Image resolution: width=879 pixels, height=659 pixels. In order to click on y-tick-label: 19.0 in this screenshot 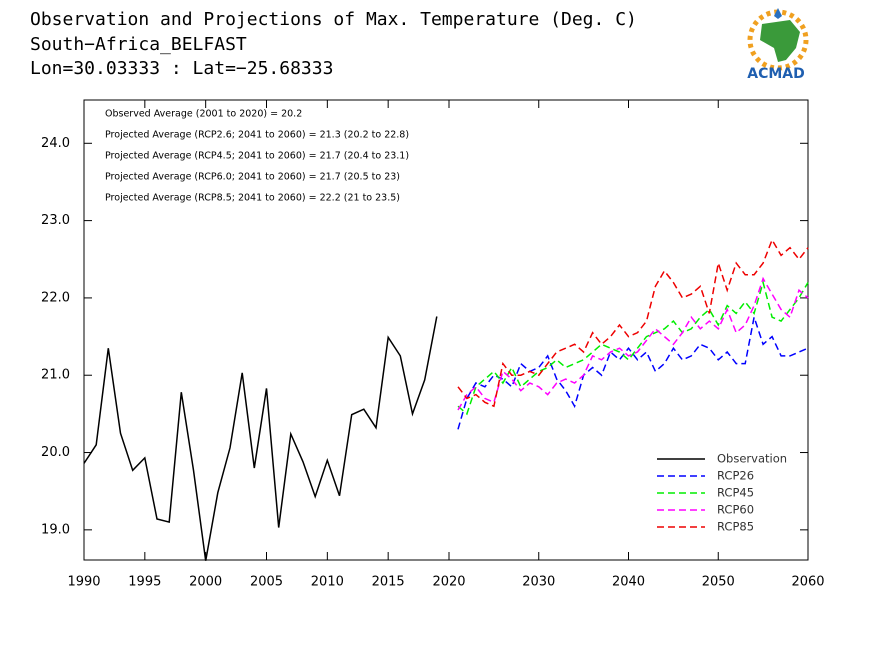, I will do `click(55, 529)`.